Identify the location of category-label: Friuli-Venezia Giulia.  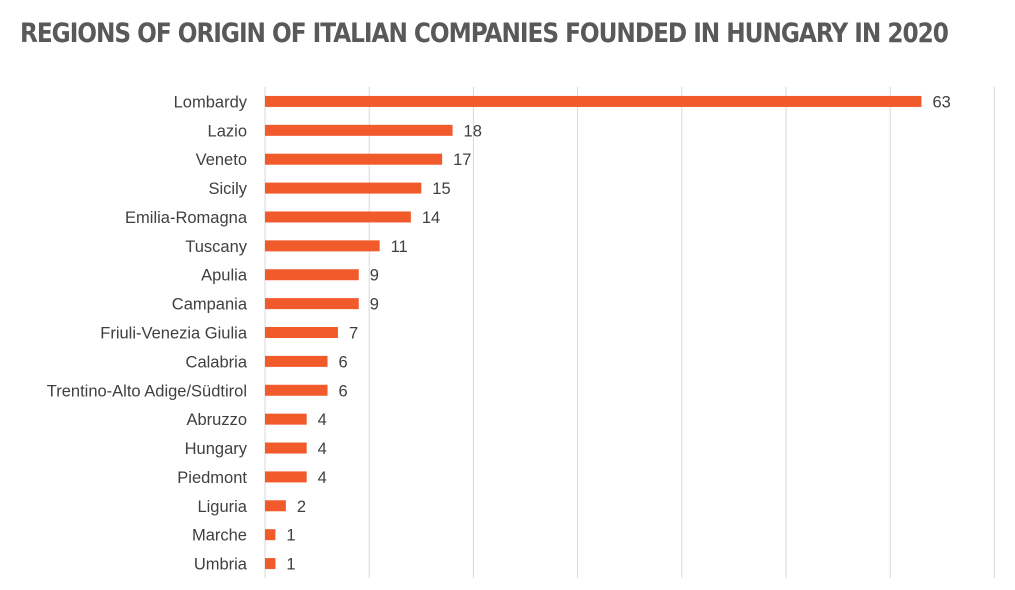
(174, 334).